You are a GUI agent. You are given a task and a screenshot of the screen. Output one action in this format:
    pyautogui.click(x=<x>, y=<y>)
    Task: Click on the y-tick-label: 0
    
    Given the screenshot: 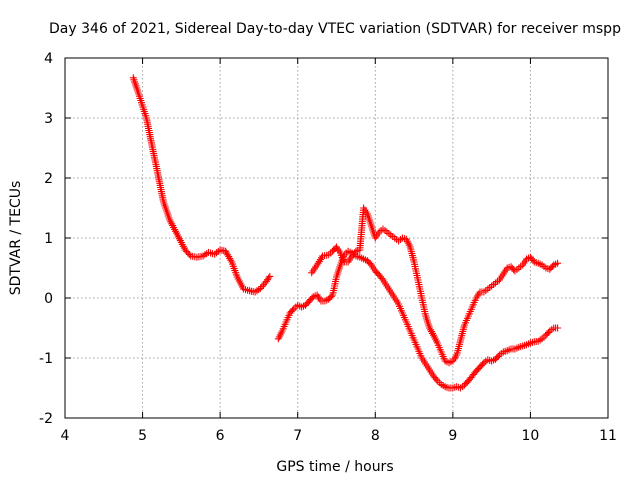 What is the action you would take?
    pyautogui.click(x=48, y=299)
    